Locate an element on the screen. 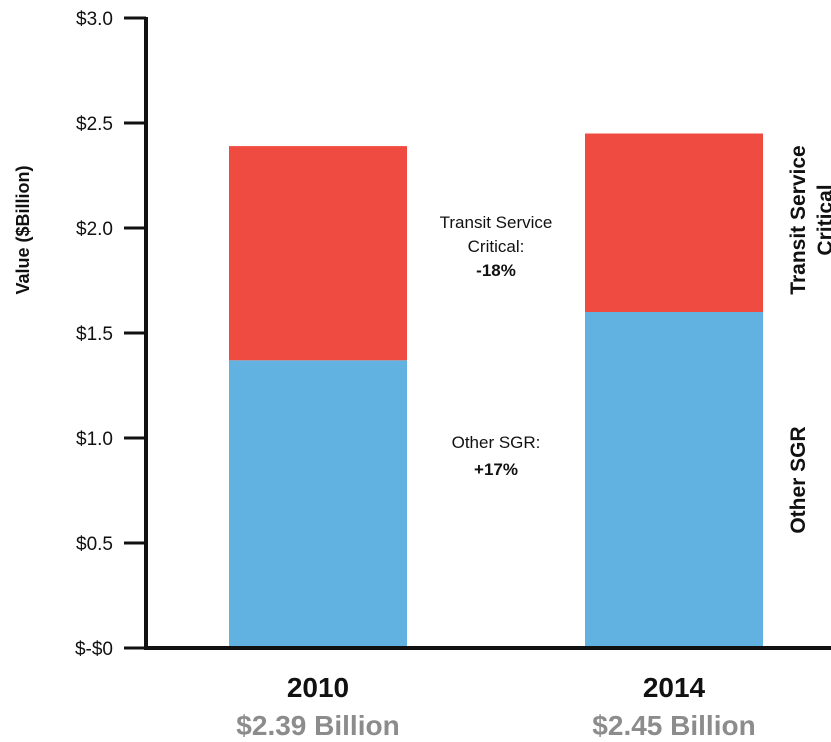  y-axis-title: Value ($Billion) is located at coordinates (23, 229).